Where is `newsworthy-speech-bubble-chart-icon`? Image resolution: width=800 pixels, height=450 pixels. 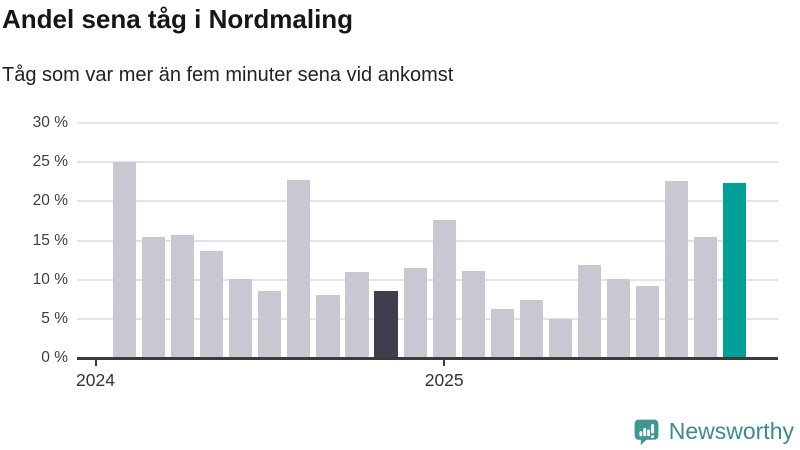
newsworthy-speech-bubble-chart-icon is located at coordinates (646, 432).